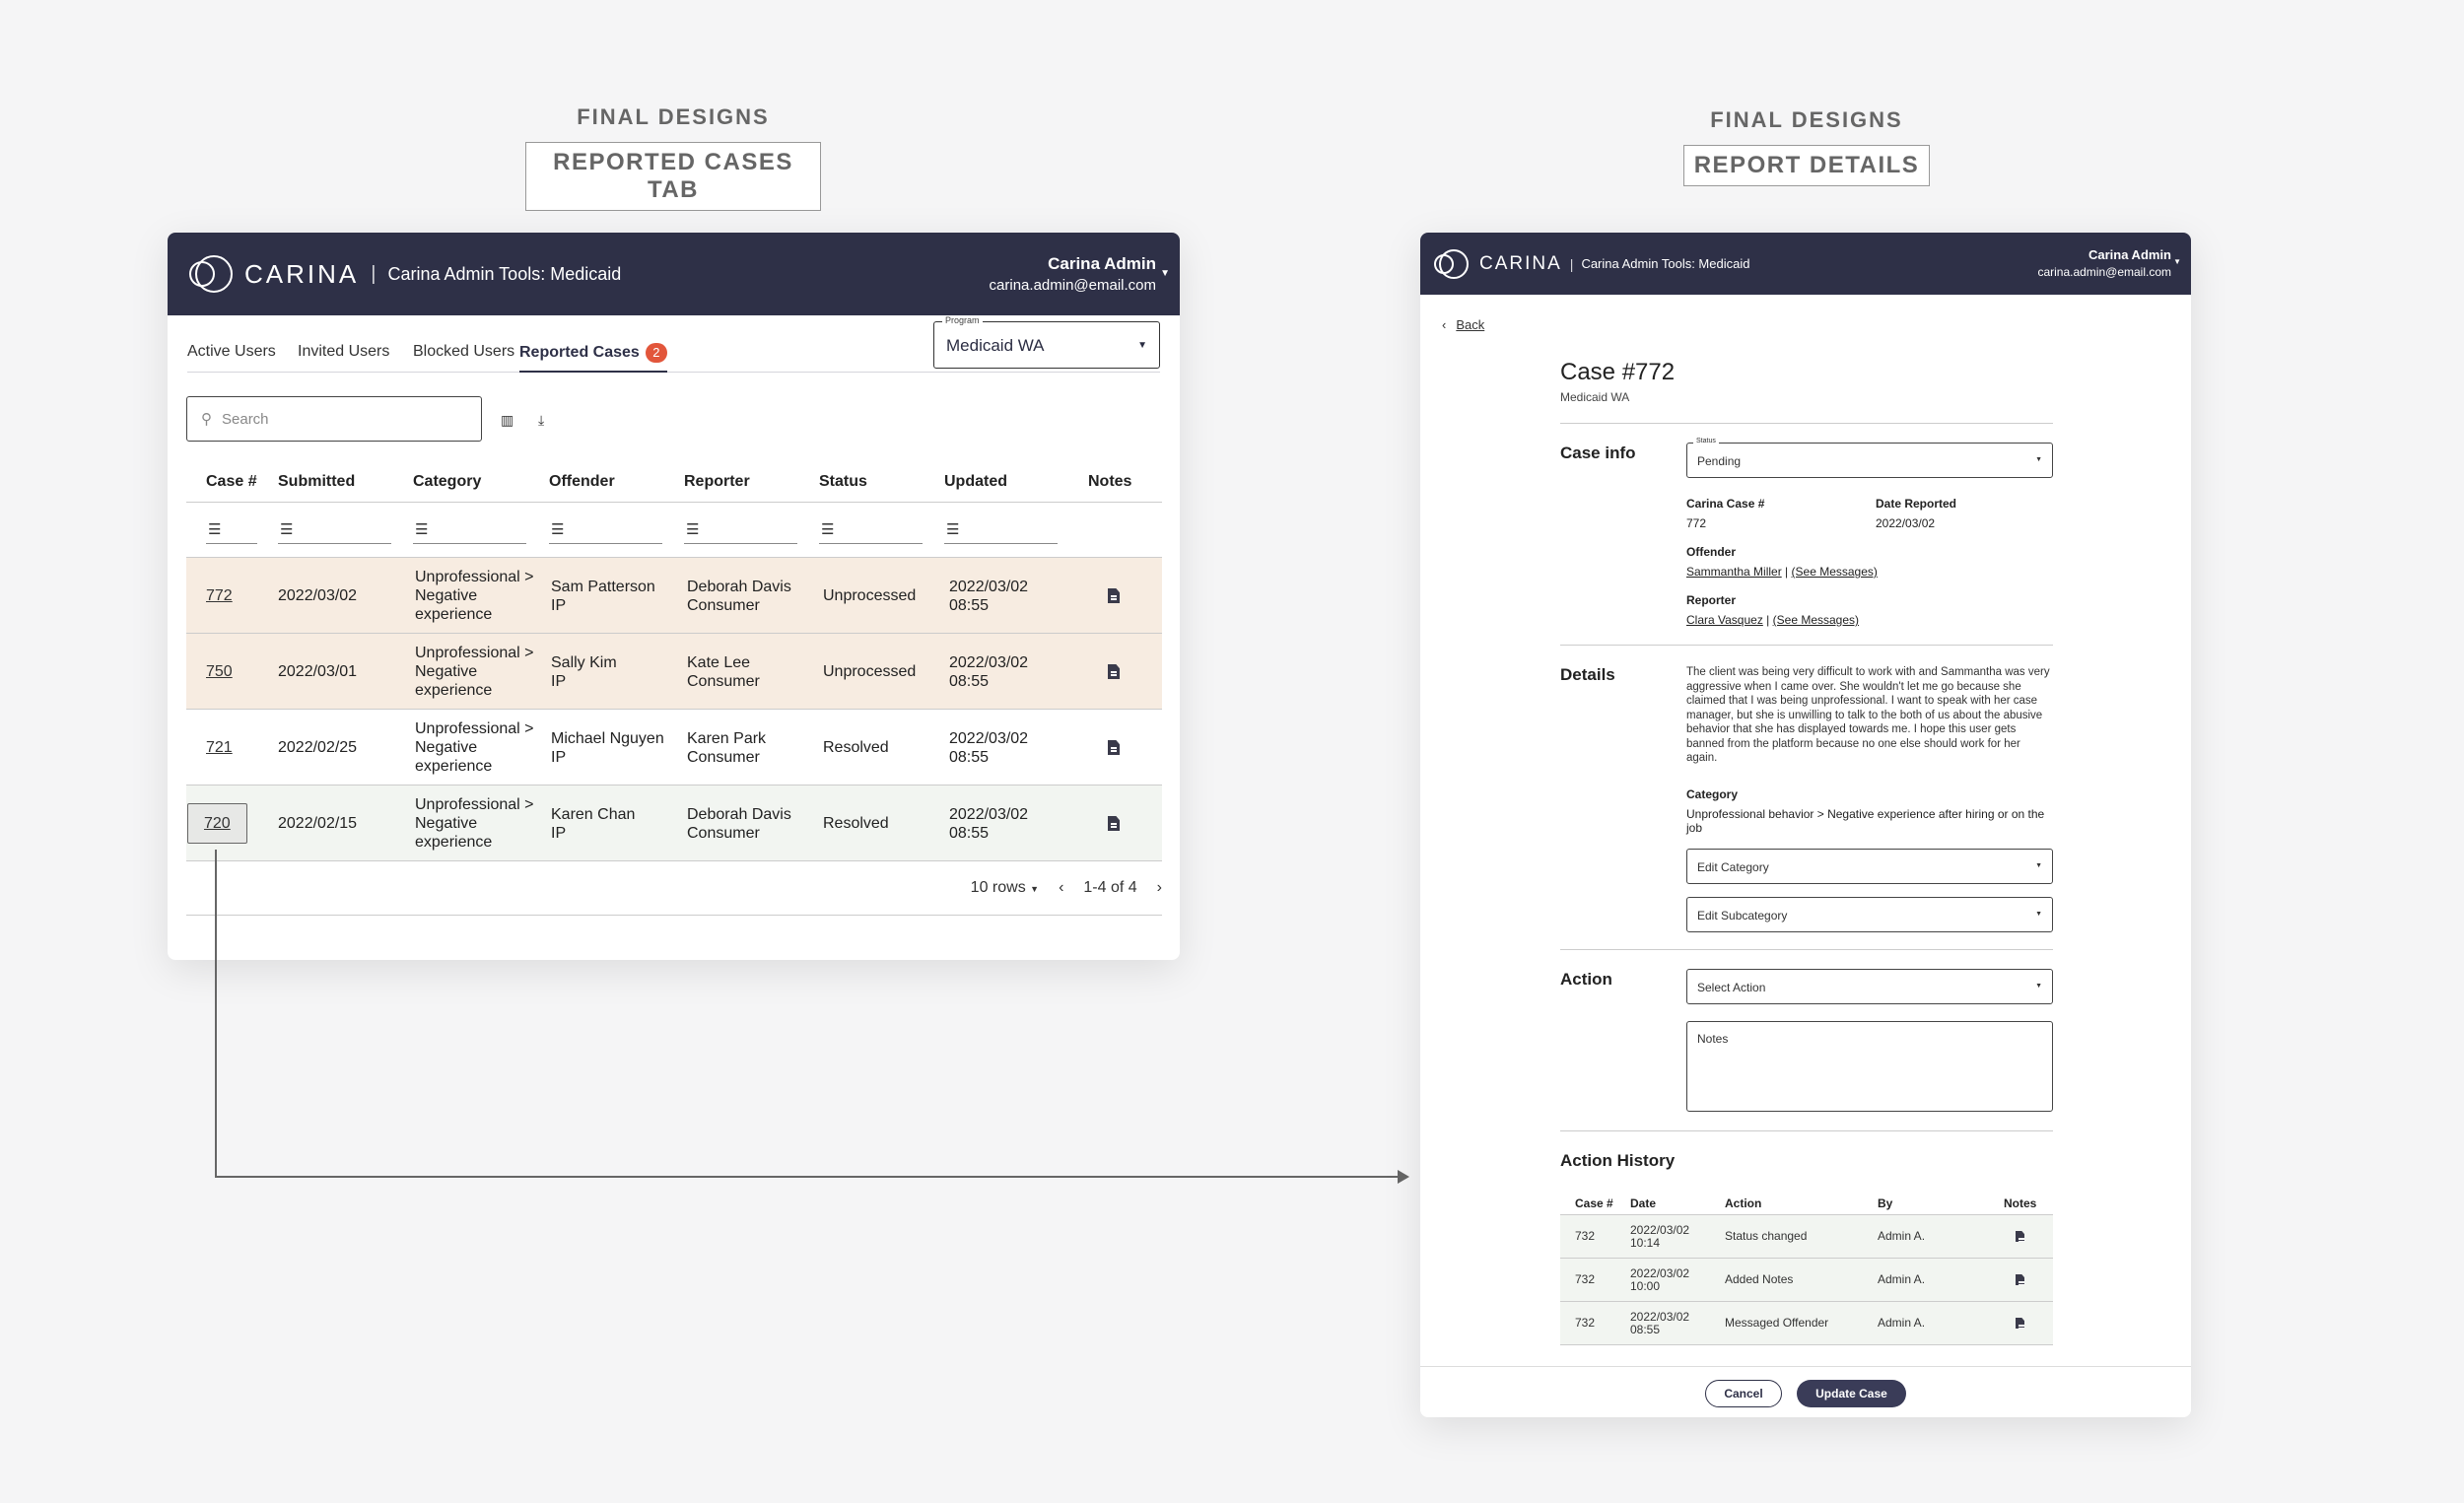 This screenshot has height=1503, width=2464. I want to click on header-reporter: Reporter, so click(717, 481).